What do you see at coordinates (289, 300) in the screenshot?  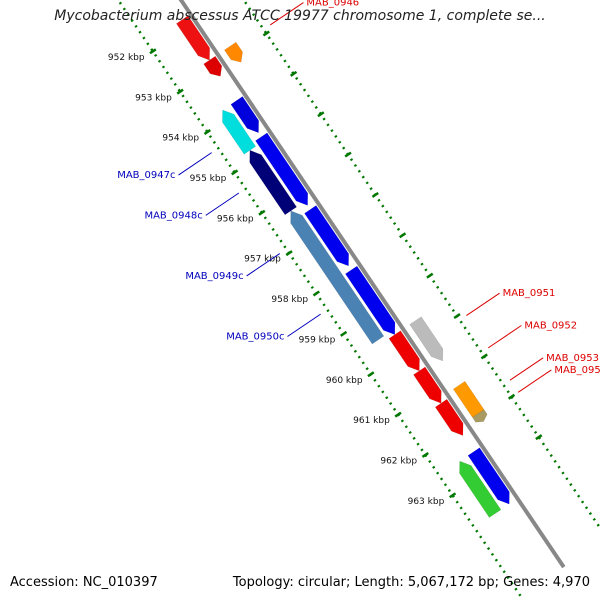 I see `ruler-tick-label: 958 kbp` at bounding box center [289, 300].